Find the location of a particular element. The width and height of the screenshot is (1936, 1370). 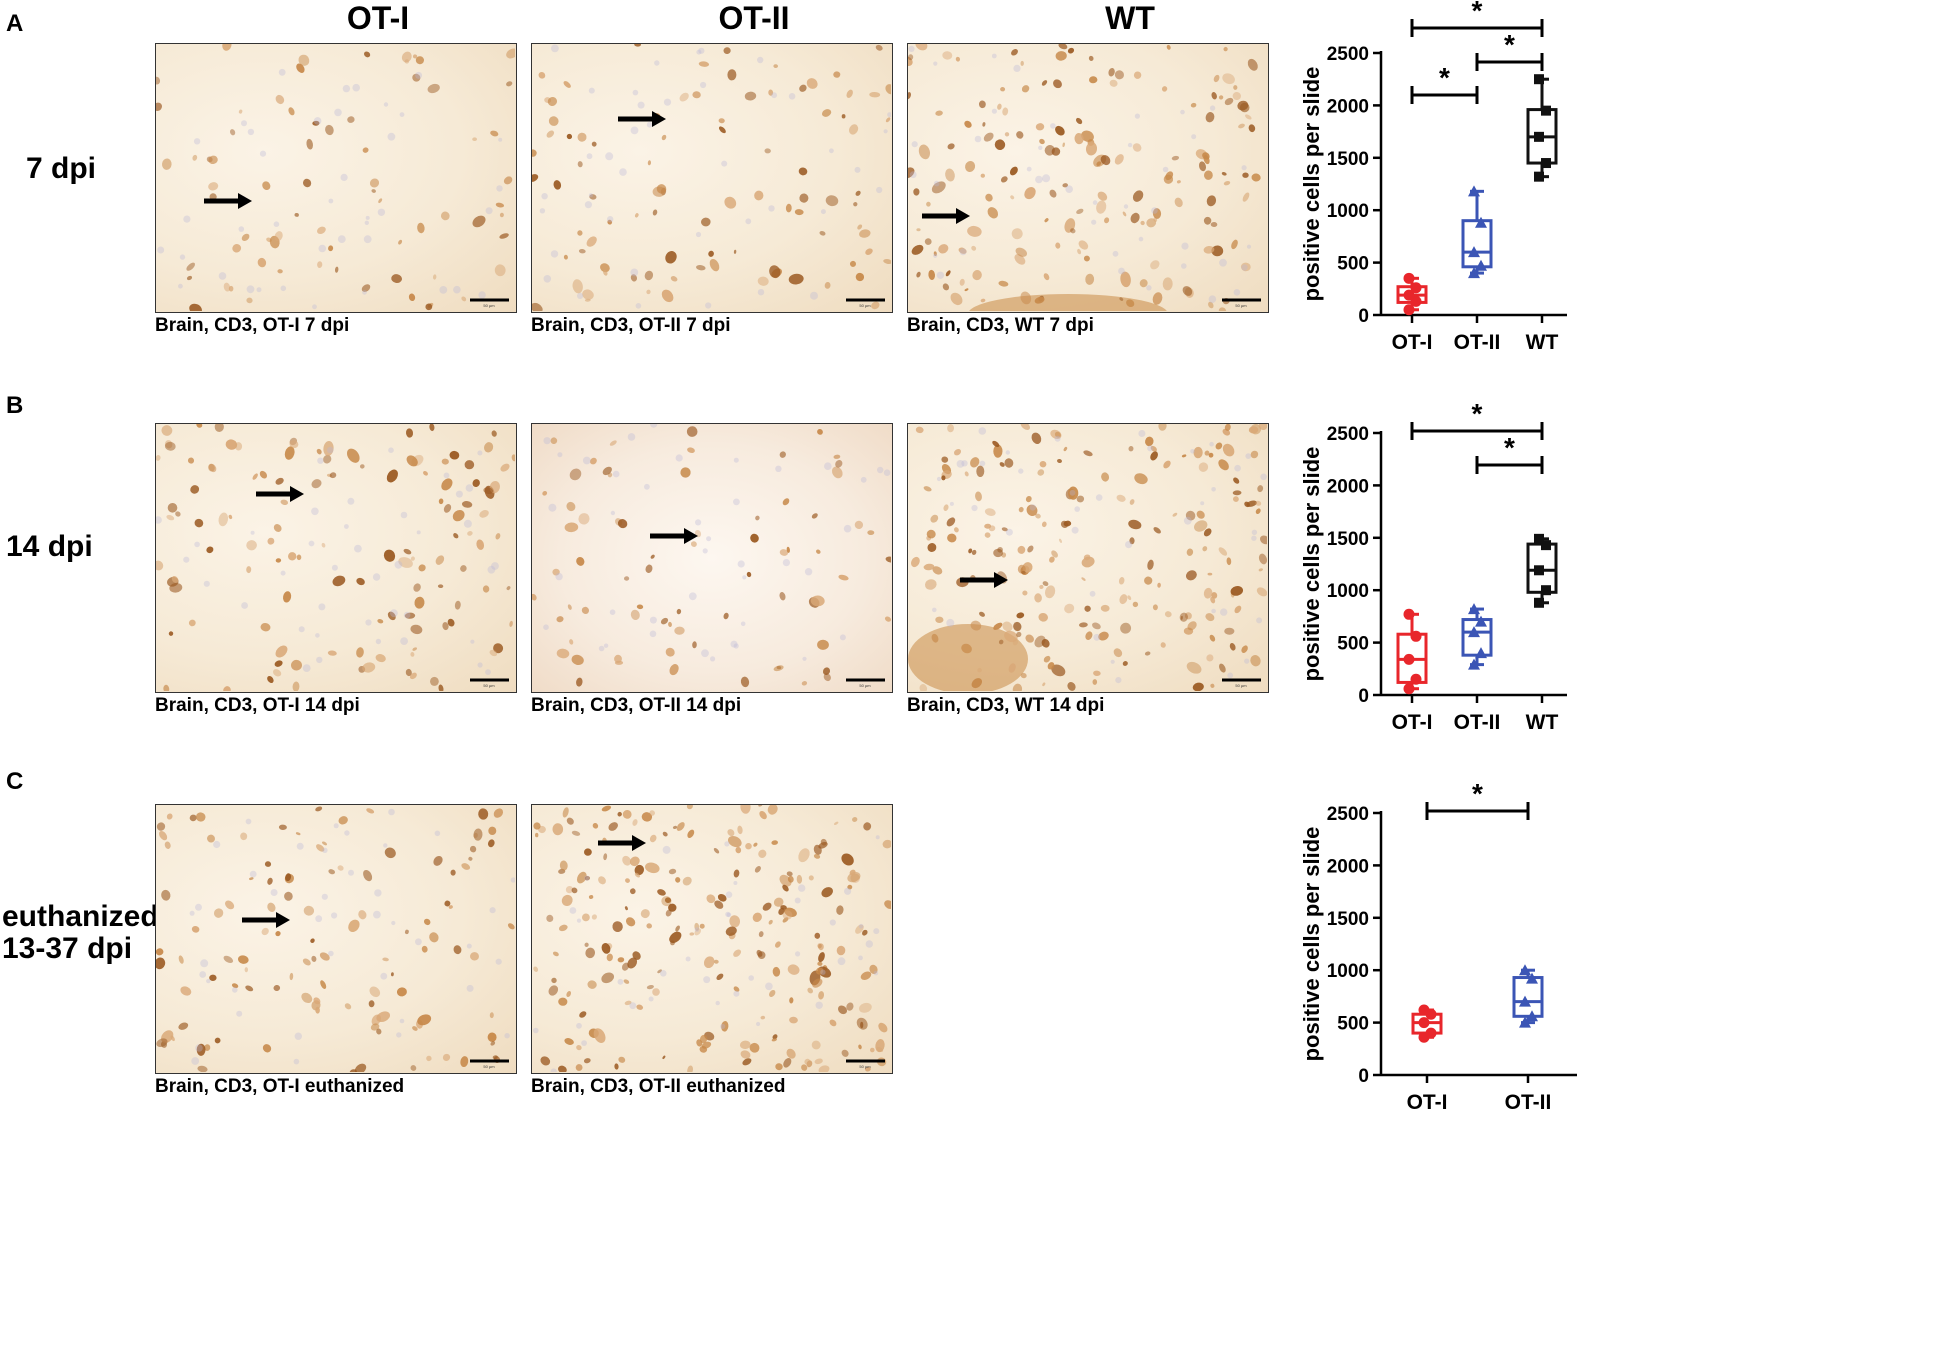

arrow-icon is located at coordinates (691, 536).